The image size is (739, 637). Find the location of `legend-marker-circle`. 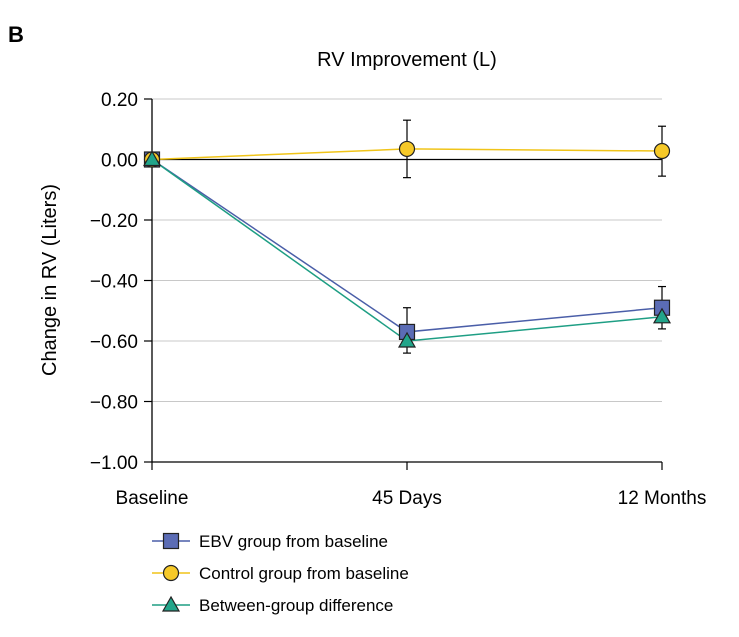

legend-marker-circle is located at coordinates (171, 573).